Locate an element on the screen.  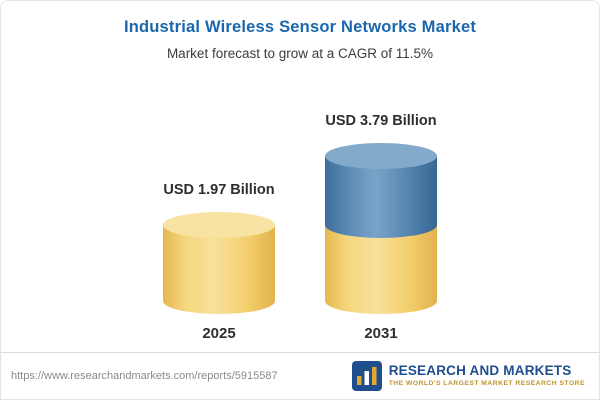
bar-value-label-2025: USD 1.97 Billion is located at coordinates (219, 190).